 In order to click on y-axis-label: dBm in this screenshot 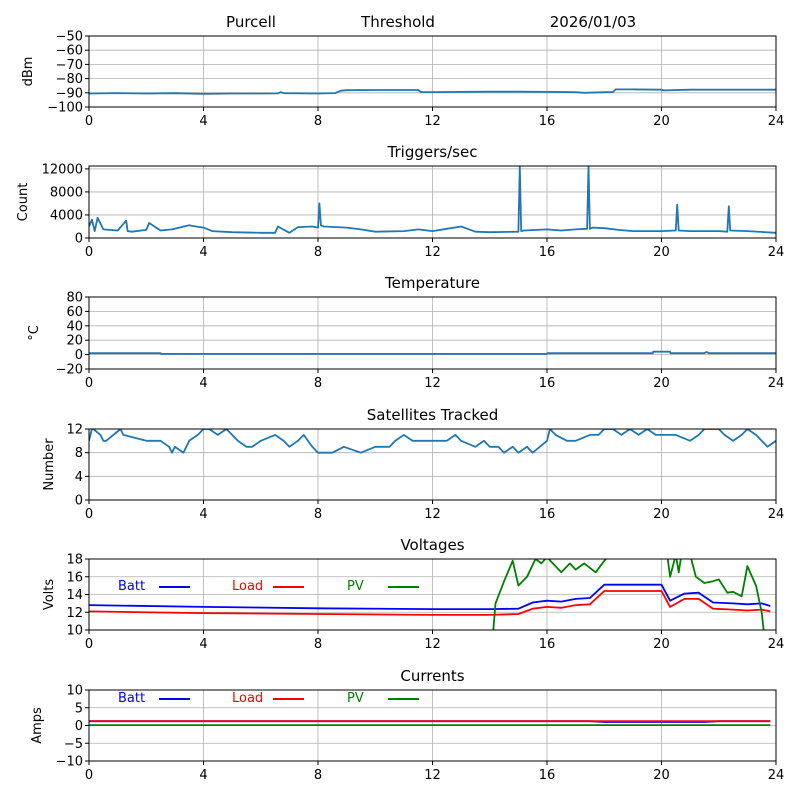, I will do `click(28, 72)`.